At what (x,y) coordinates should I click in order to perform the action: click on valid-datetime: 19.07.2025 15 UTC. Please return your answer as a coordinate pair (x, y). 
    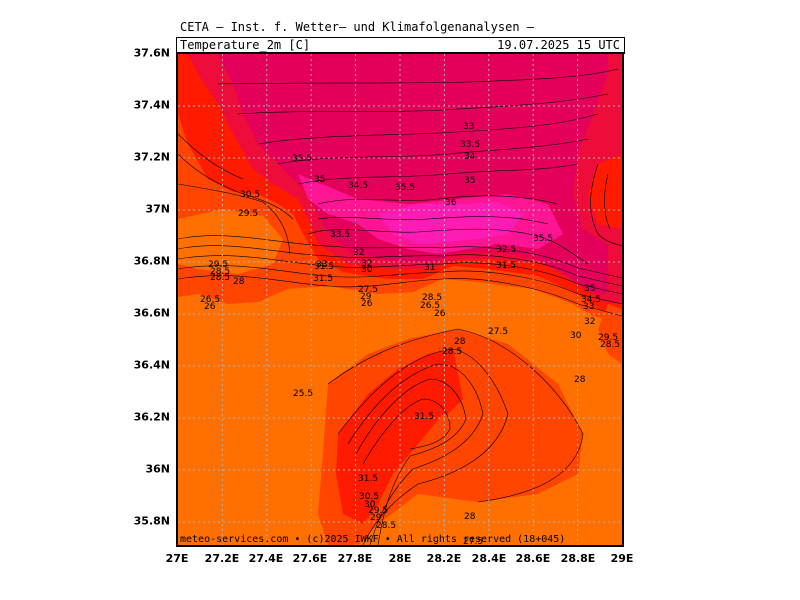
    Looking at the image, I should click on (558, 45).